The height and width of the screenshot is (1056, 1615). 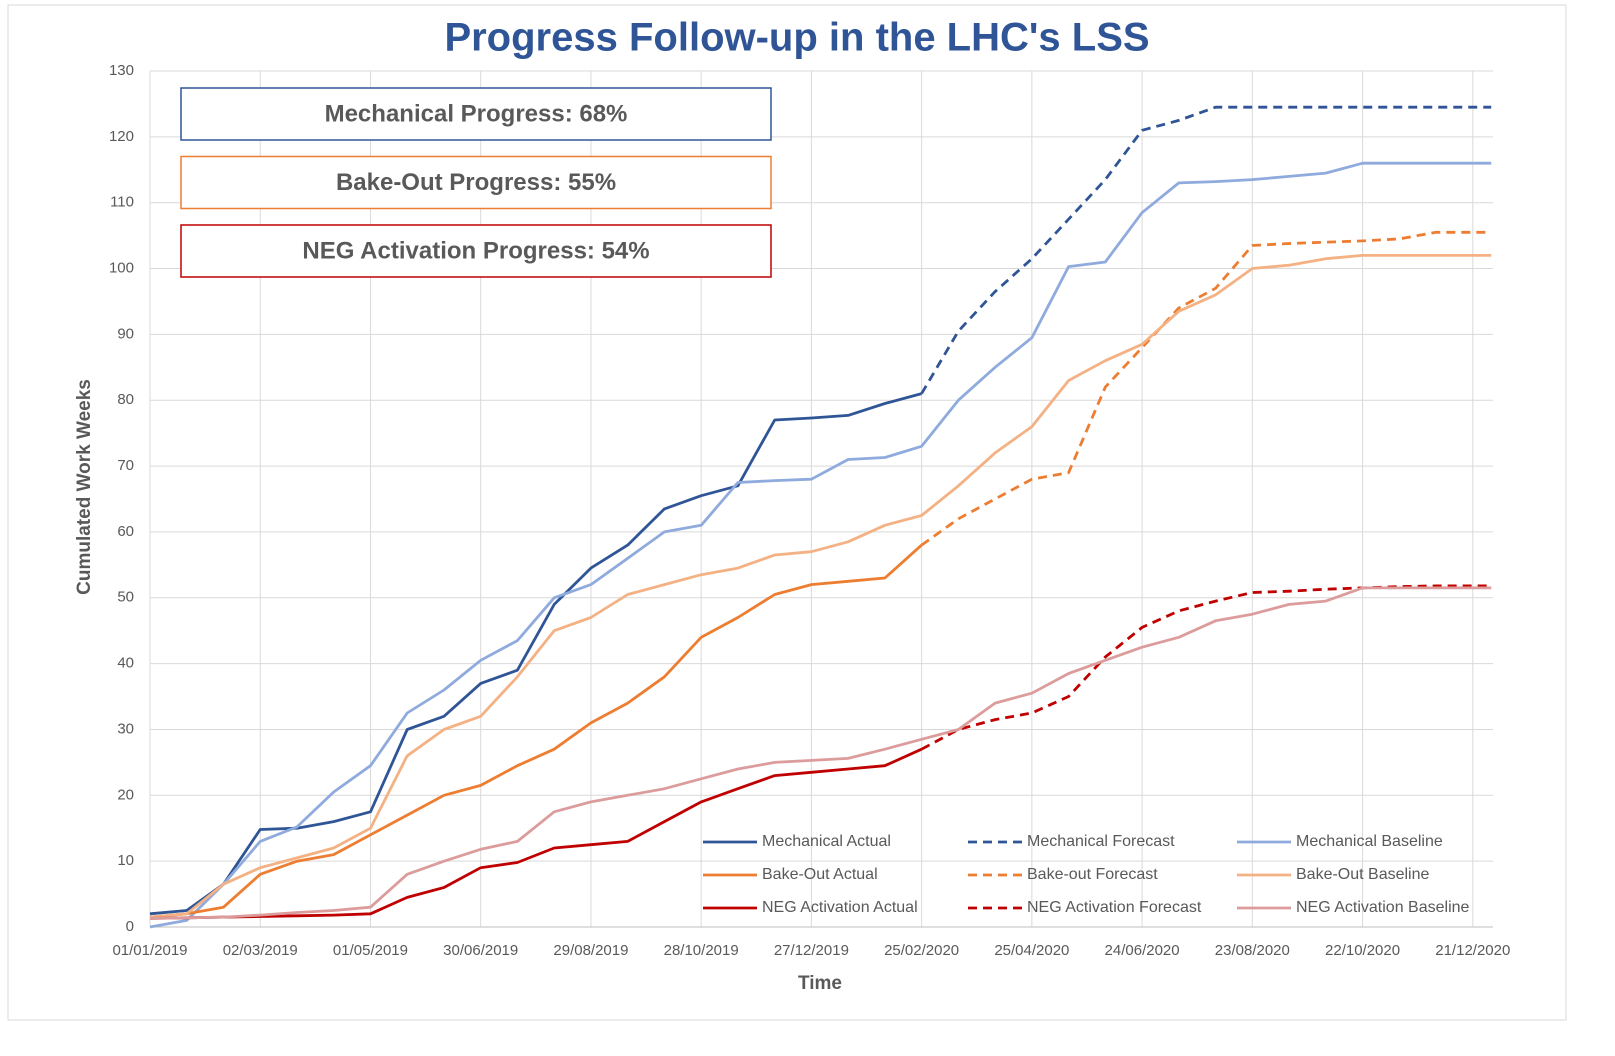 I want to click on y-tick-label: 20, so click(x=125, y=794).